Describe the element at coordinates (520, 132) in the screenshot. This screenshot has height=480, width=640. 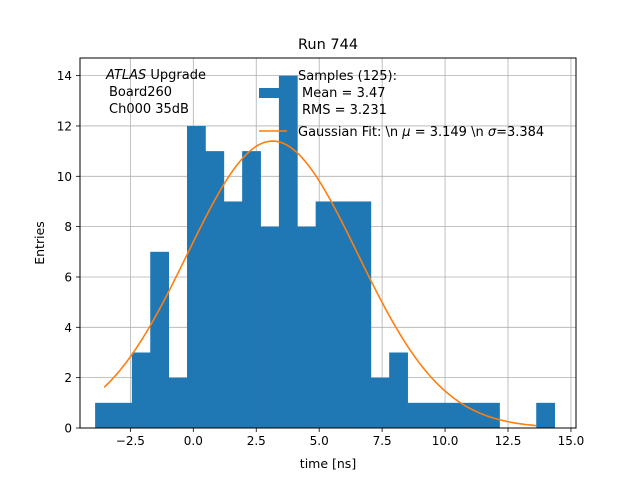
I see `legend-fit-suffix: =3.384` at that location.